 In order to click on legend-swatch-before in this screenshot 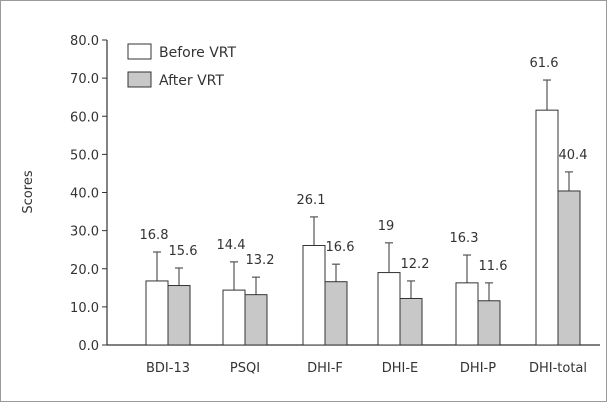, I will do `click(139, 51)`.